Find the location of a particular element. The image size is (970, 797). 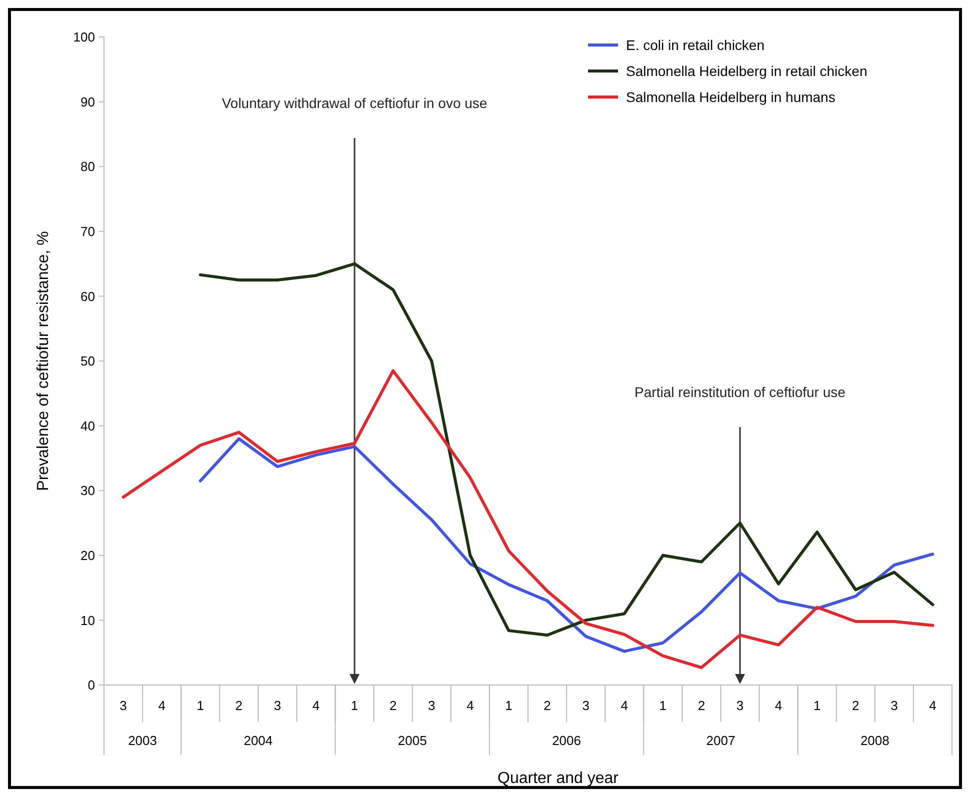

text: 2007 is located at coordinates (721, 740).